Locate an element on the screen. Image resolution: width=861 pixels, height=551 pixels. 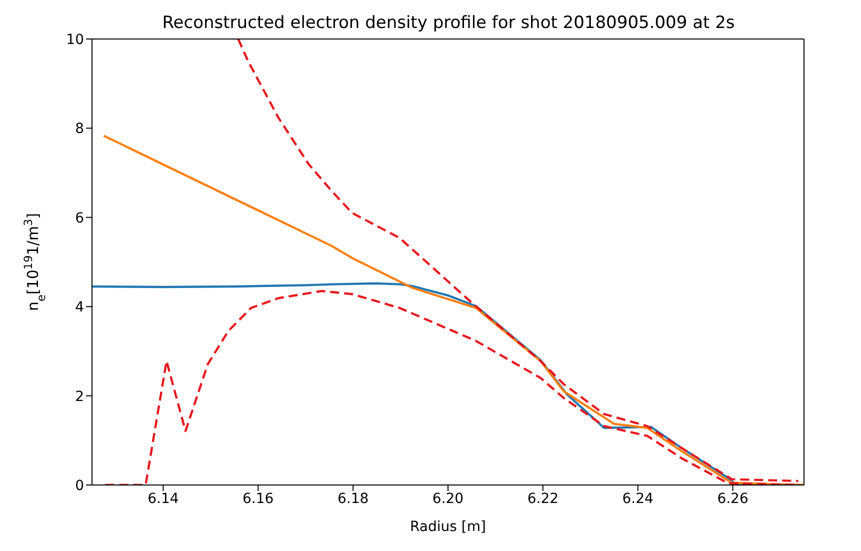
y-tick-label: 6 is located at coordinates (79, 218).